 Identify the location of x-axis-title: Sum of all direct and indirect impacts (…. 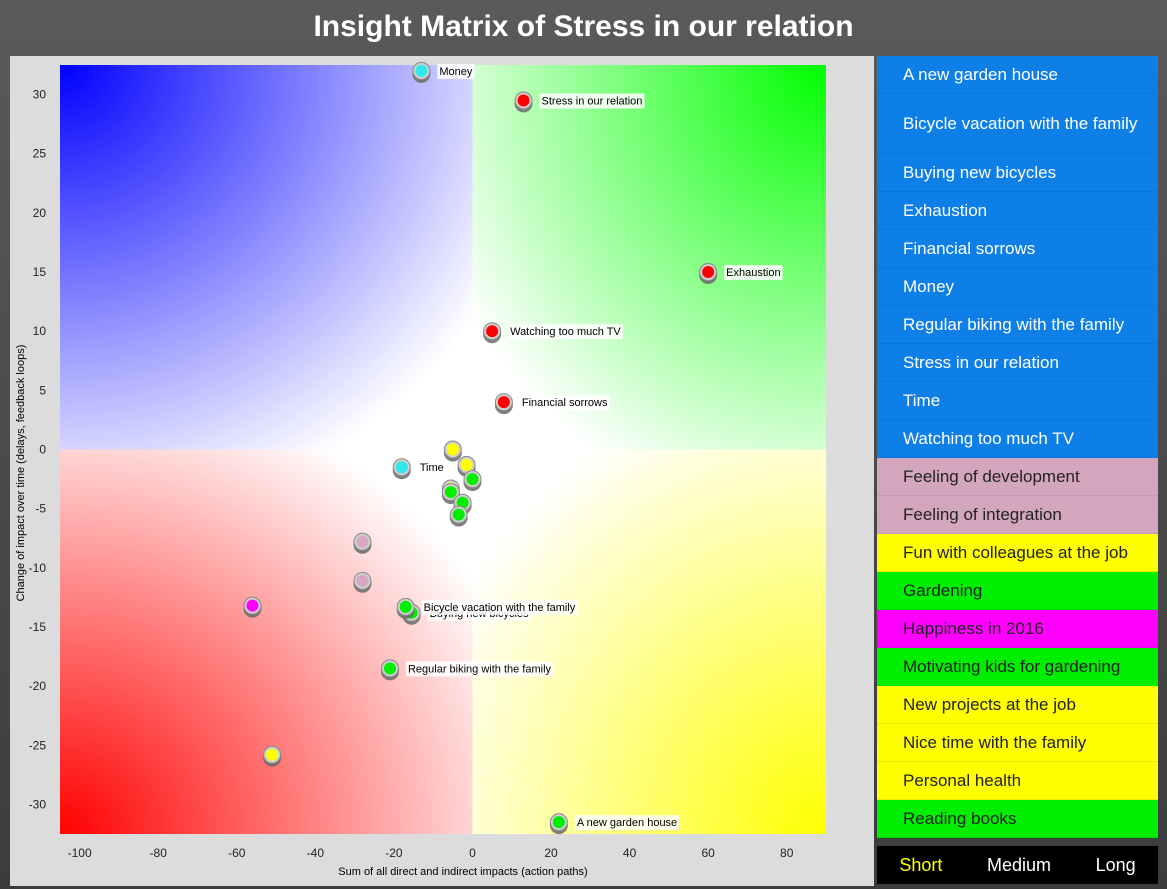
(462, 872).